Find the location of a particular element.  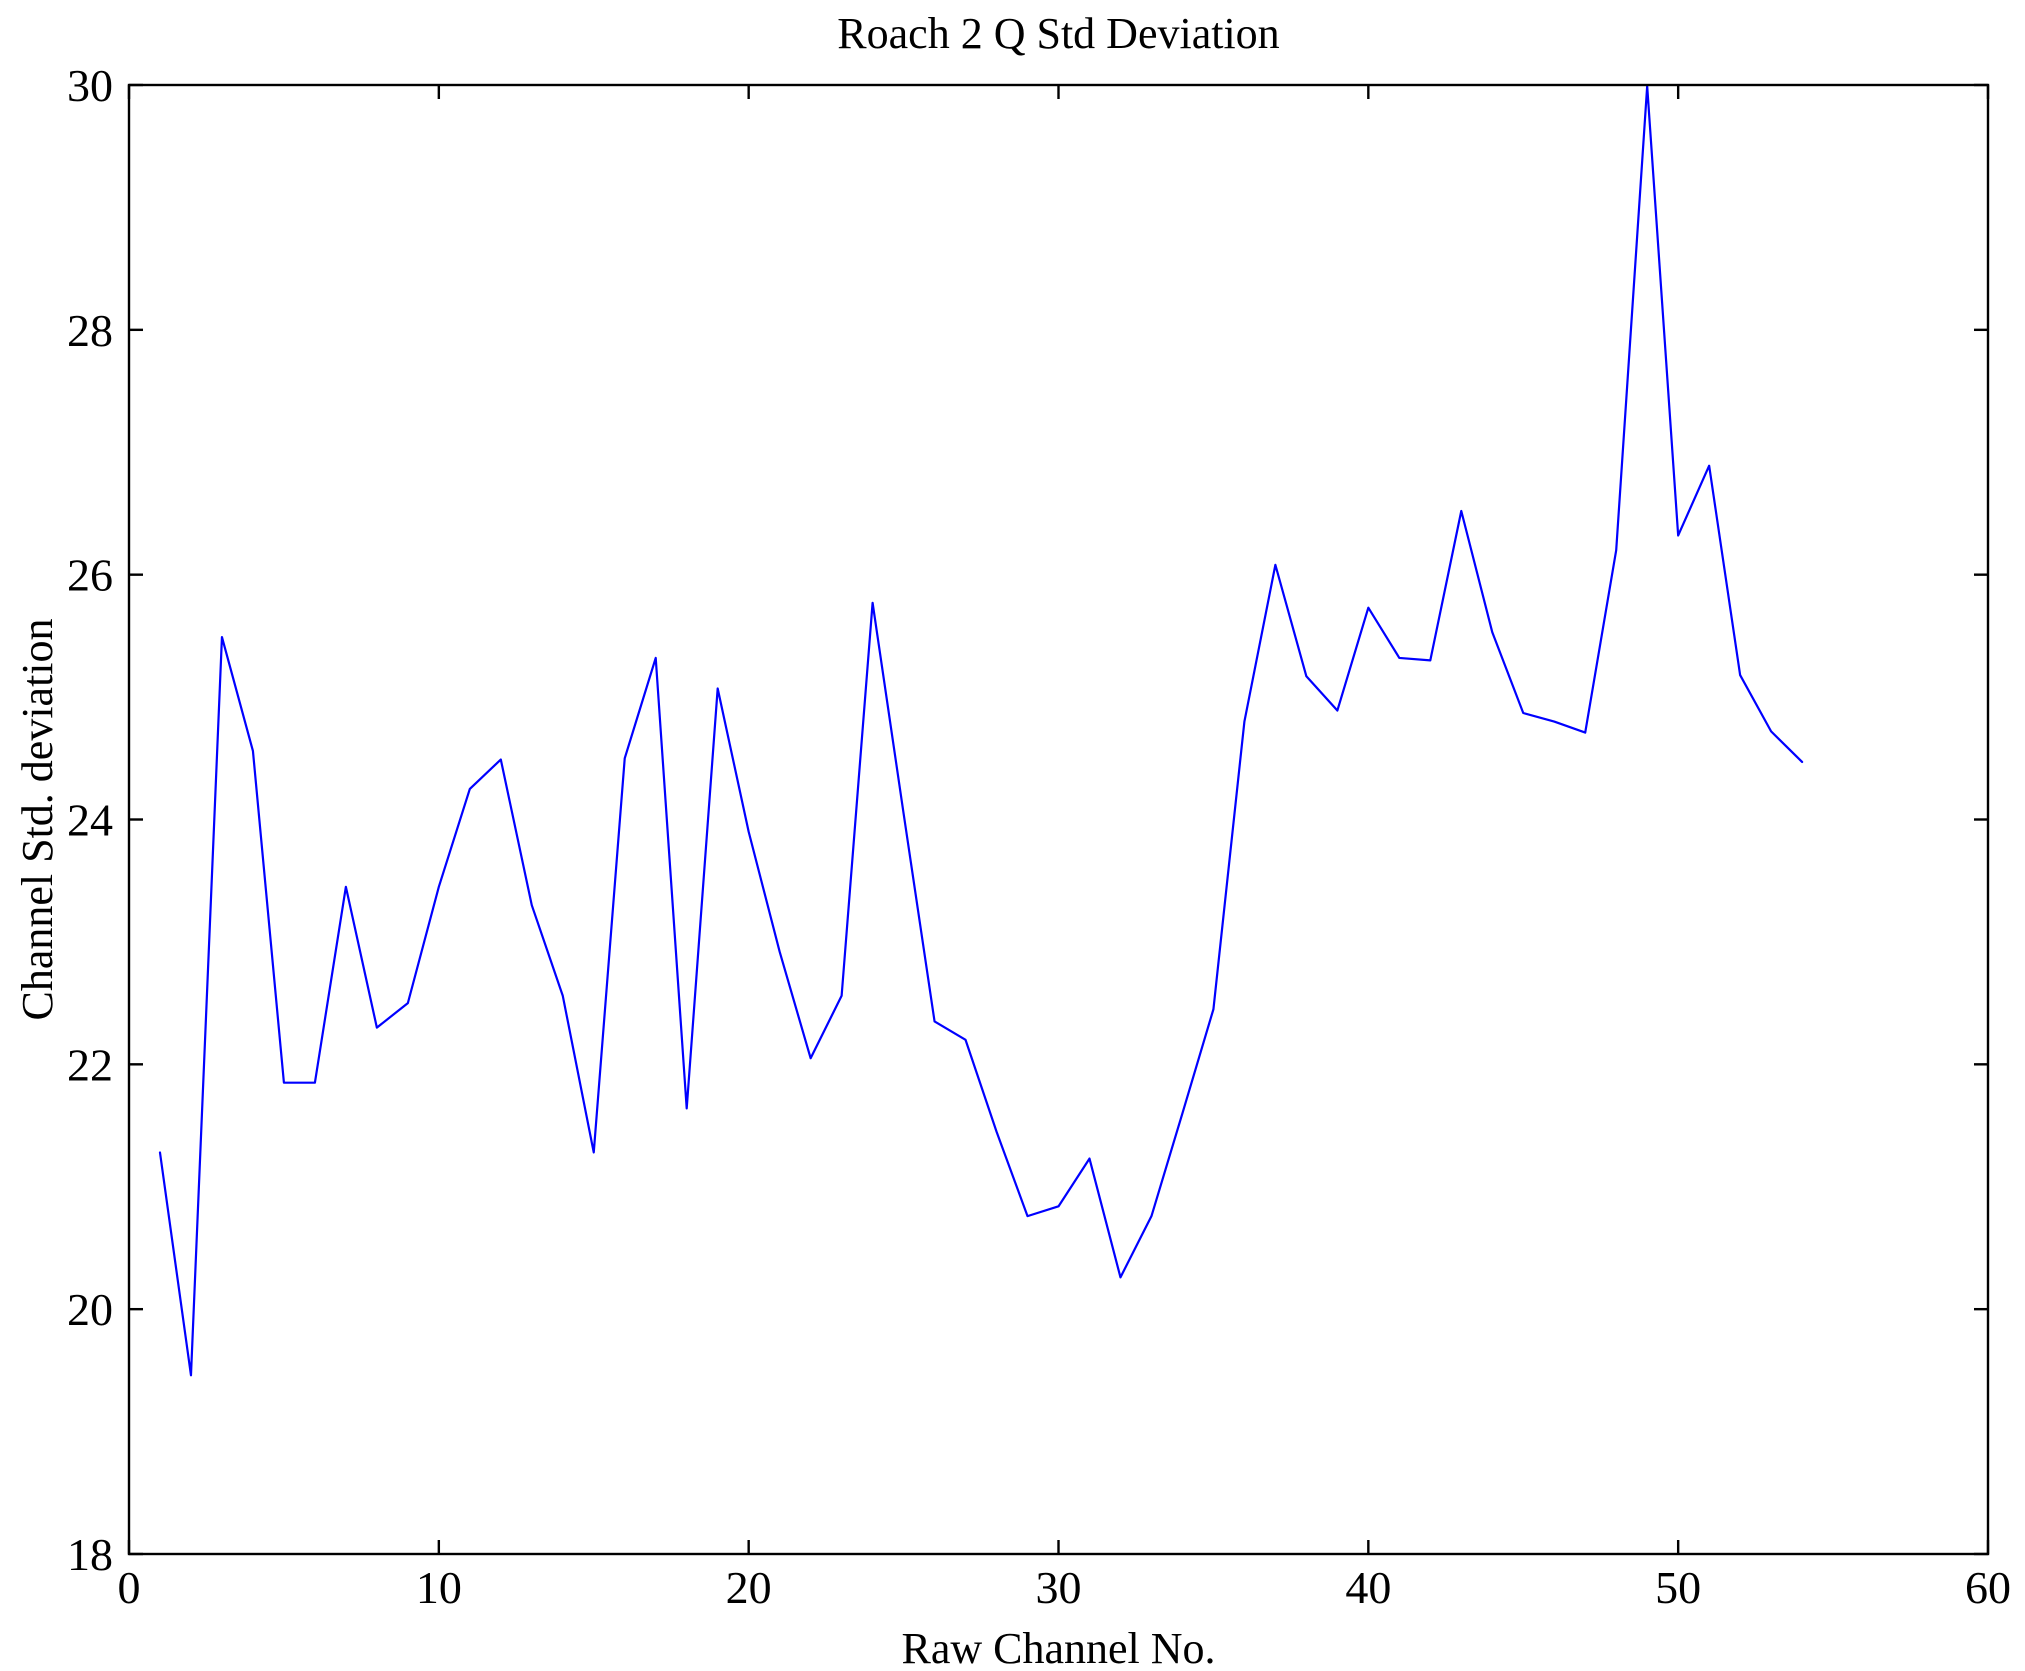

x-tick-label: 50 is located at coordinates (1678, 1587).